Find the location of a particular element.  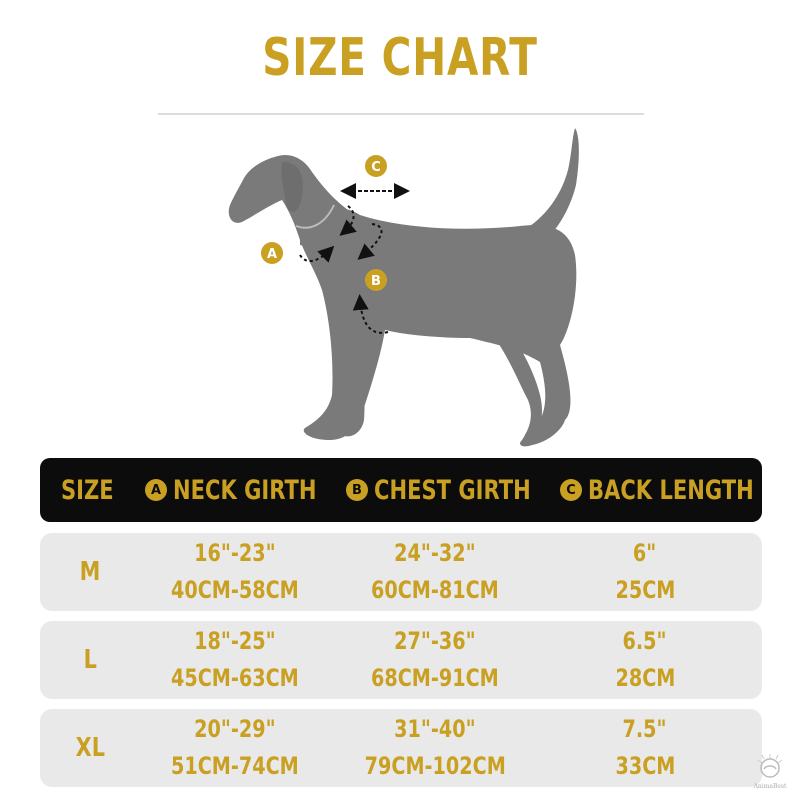

chest-measure-arrow-top is located at coordinates (370, 241).